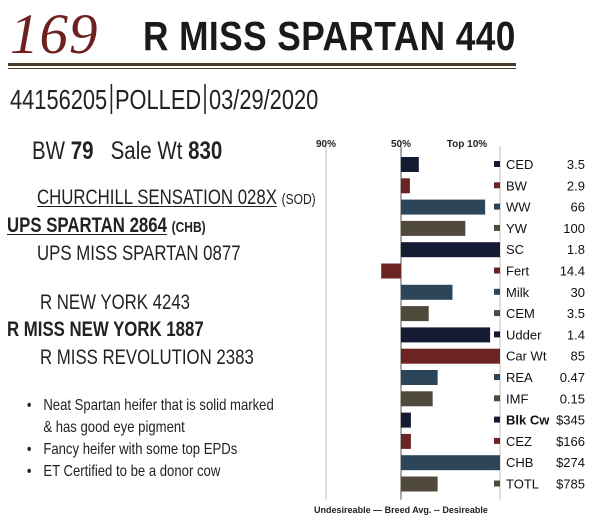 The width and height of the screenshot is (596, 525). Describe the element at coordinates (188, 227) in the screenshot. I see `sire-breed: (CHB)` at that location.